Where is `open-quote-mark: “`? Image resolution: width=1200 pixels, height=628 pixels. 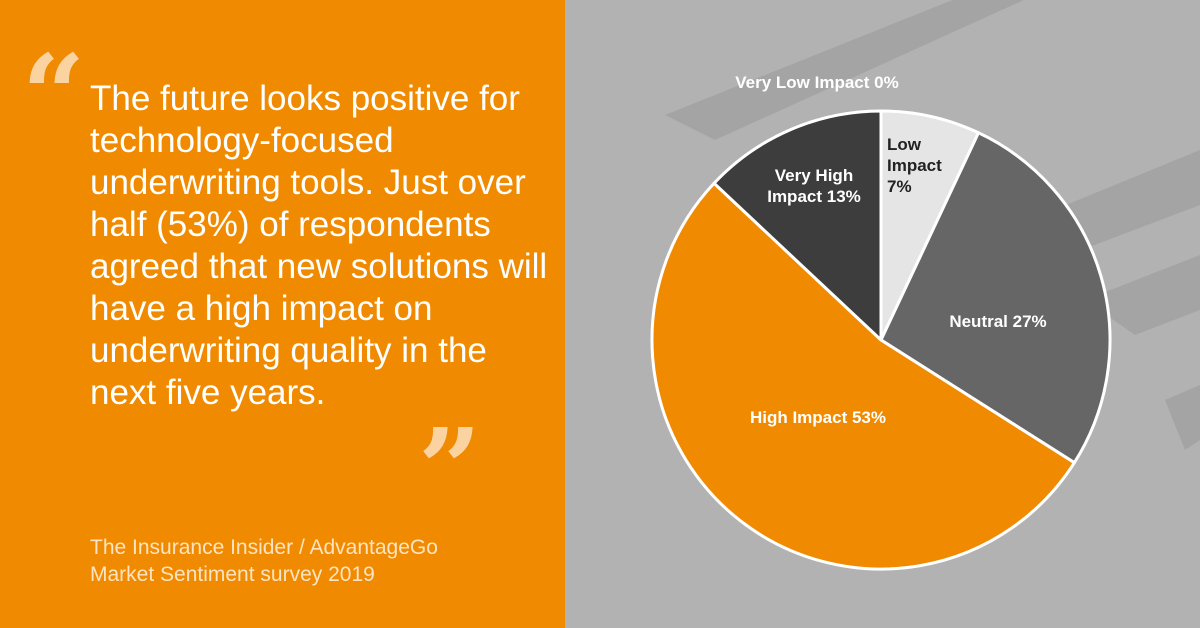
open-quote-mark: “ is located at coordinates (54, 94).